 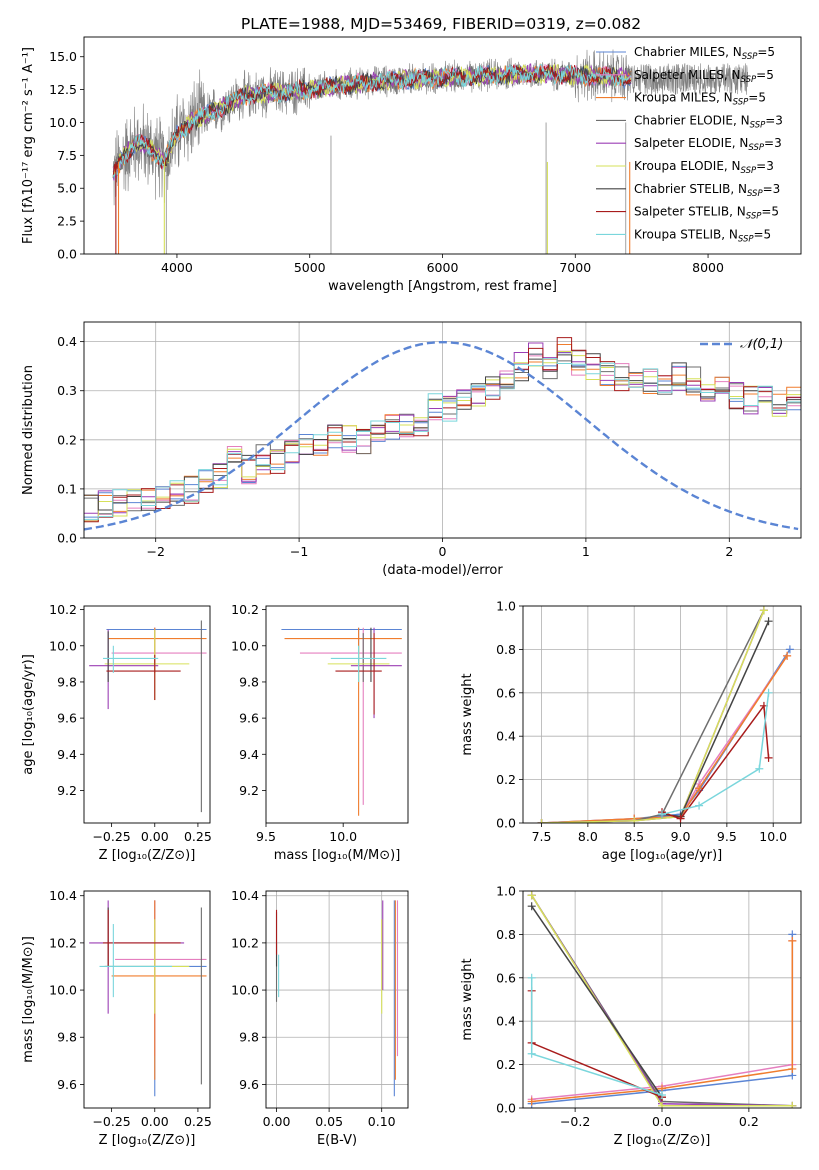 What do you see at coordinates (773, 836) in the screenshot?
I see `x-tick-label: 10.0` at bounding box center [773, 836].